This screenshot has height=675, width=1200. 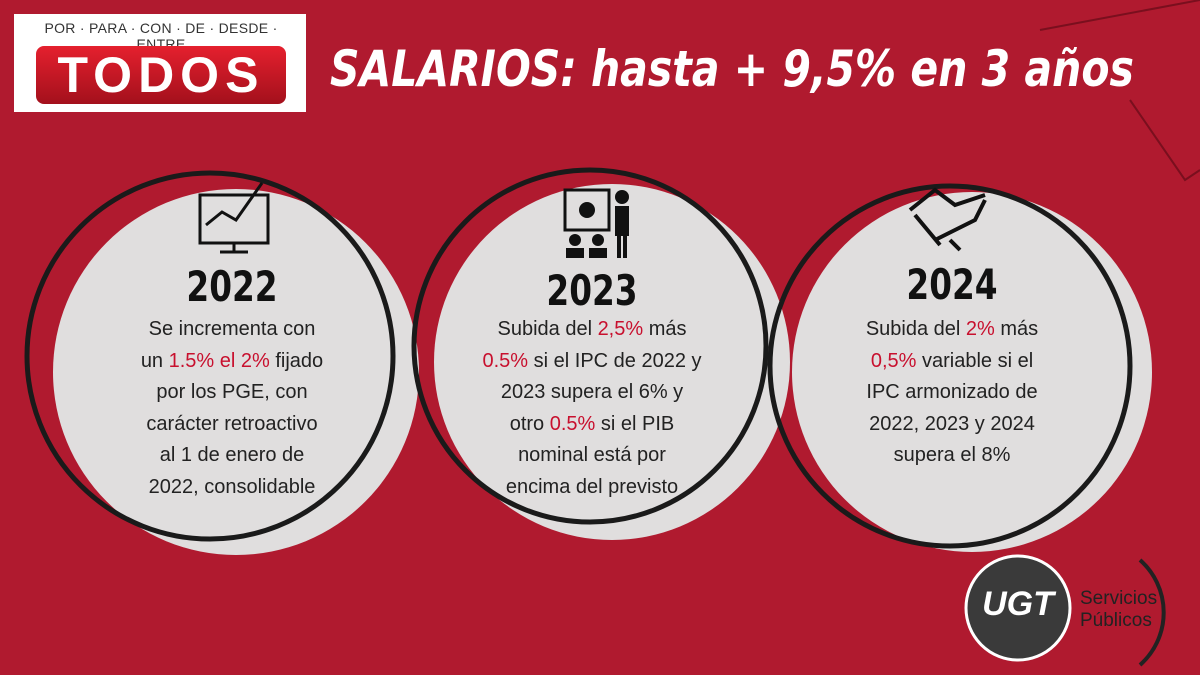 I want to click on brand-name: TODOS, so click(x=161, y=75).